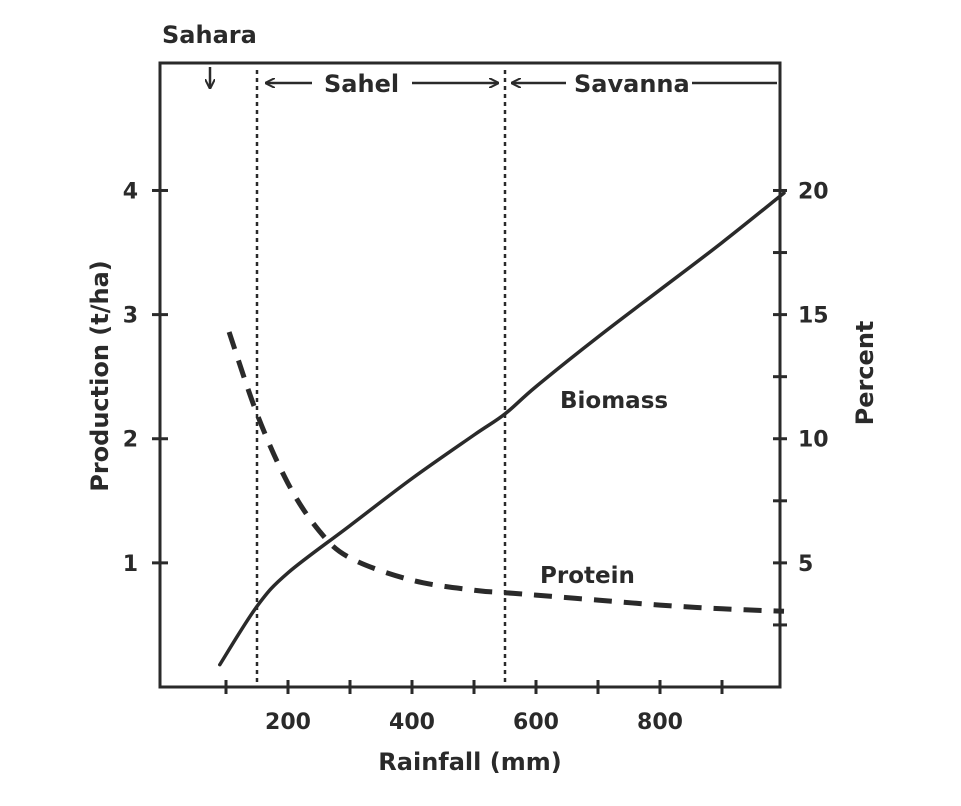 The image size is (961, 806). What do you see at coordinates (469, 762) in the screenshot?
I see `x-axis-title: Rainfall (mm)` at bounding box center [469, 762].